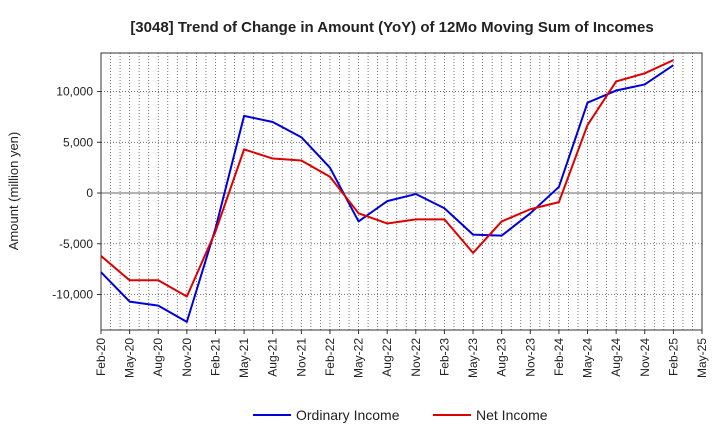  Describe the element at coordinates (673, 357) in the screenshot. I see `x-tick-label: Feb-25` at that location.